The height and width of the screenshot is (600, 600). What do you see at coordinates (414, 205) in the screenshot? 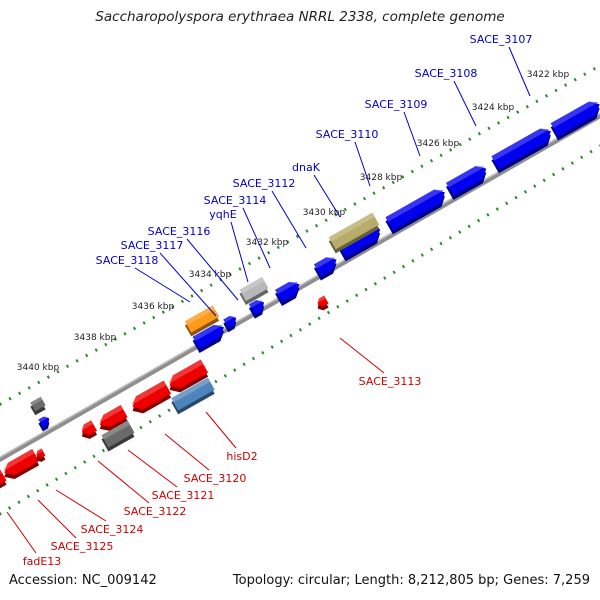
I see `gene-arrow-sace-3110-highlight` at bounding box center [414, 205].